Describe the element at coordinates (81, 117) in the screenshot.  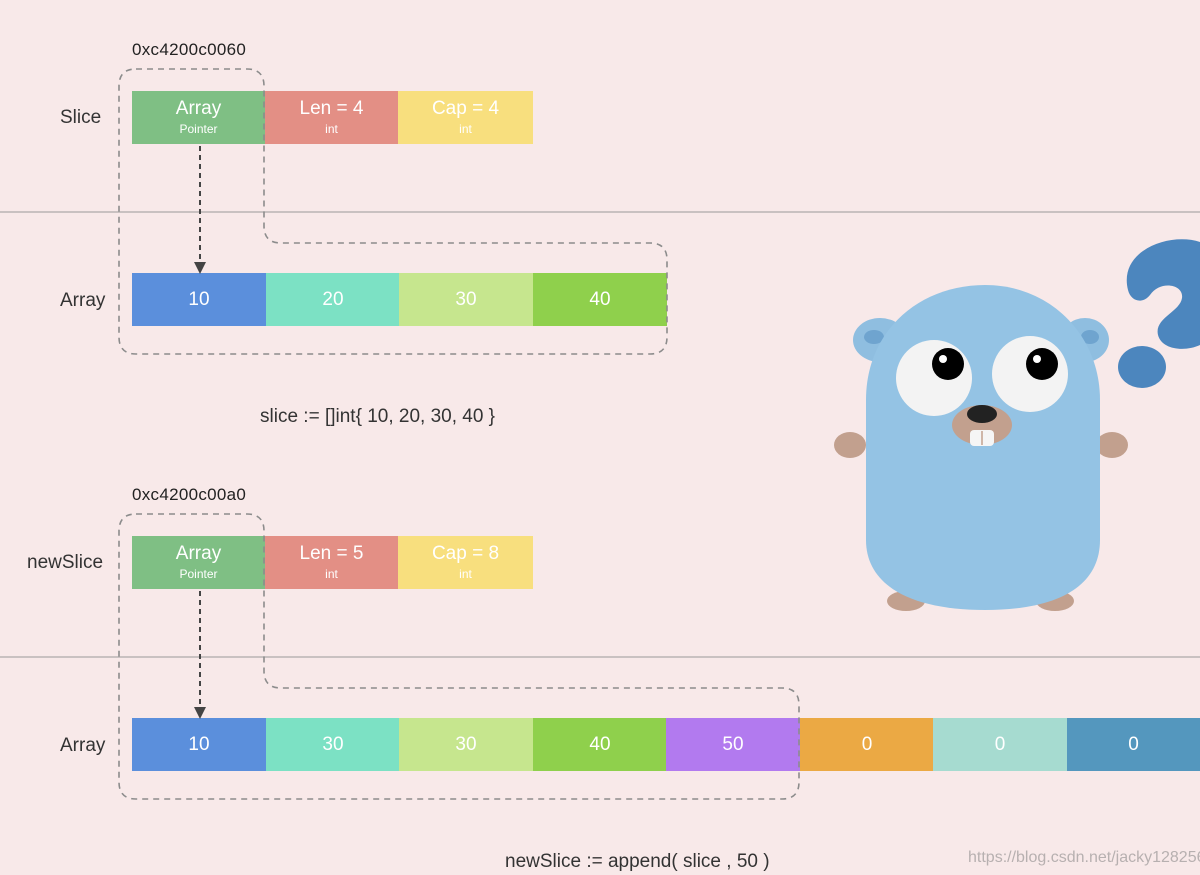
I see `slice-label: Slice` at that location.